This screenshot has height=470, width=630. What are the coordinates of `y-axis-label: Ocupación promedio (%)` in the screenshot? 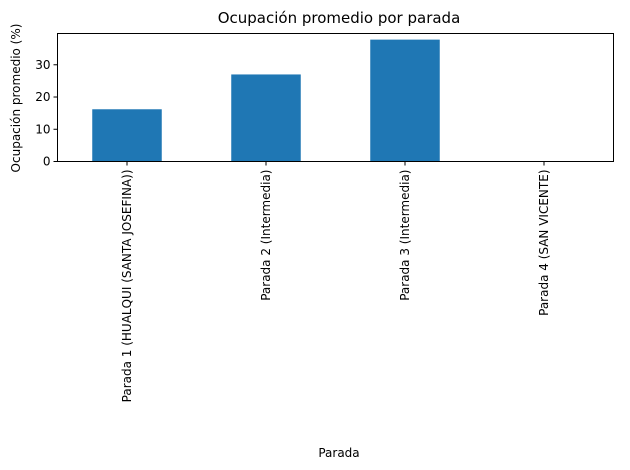 It's located at (16, 98).